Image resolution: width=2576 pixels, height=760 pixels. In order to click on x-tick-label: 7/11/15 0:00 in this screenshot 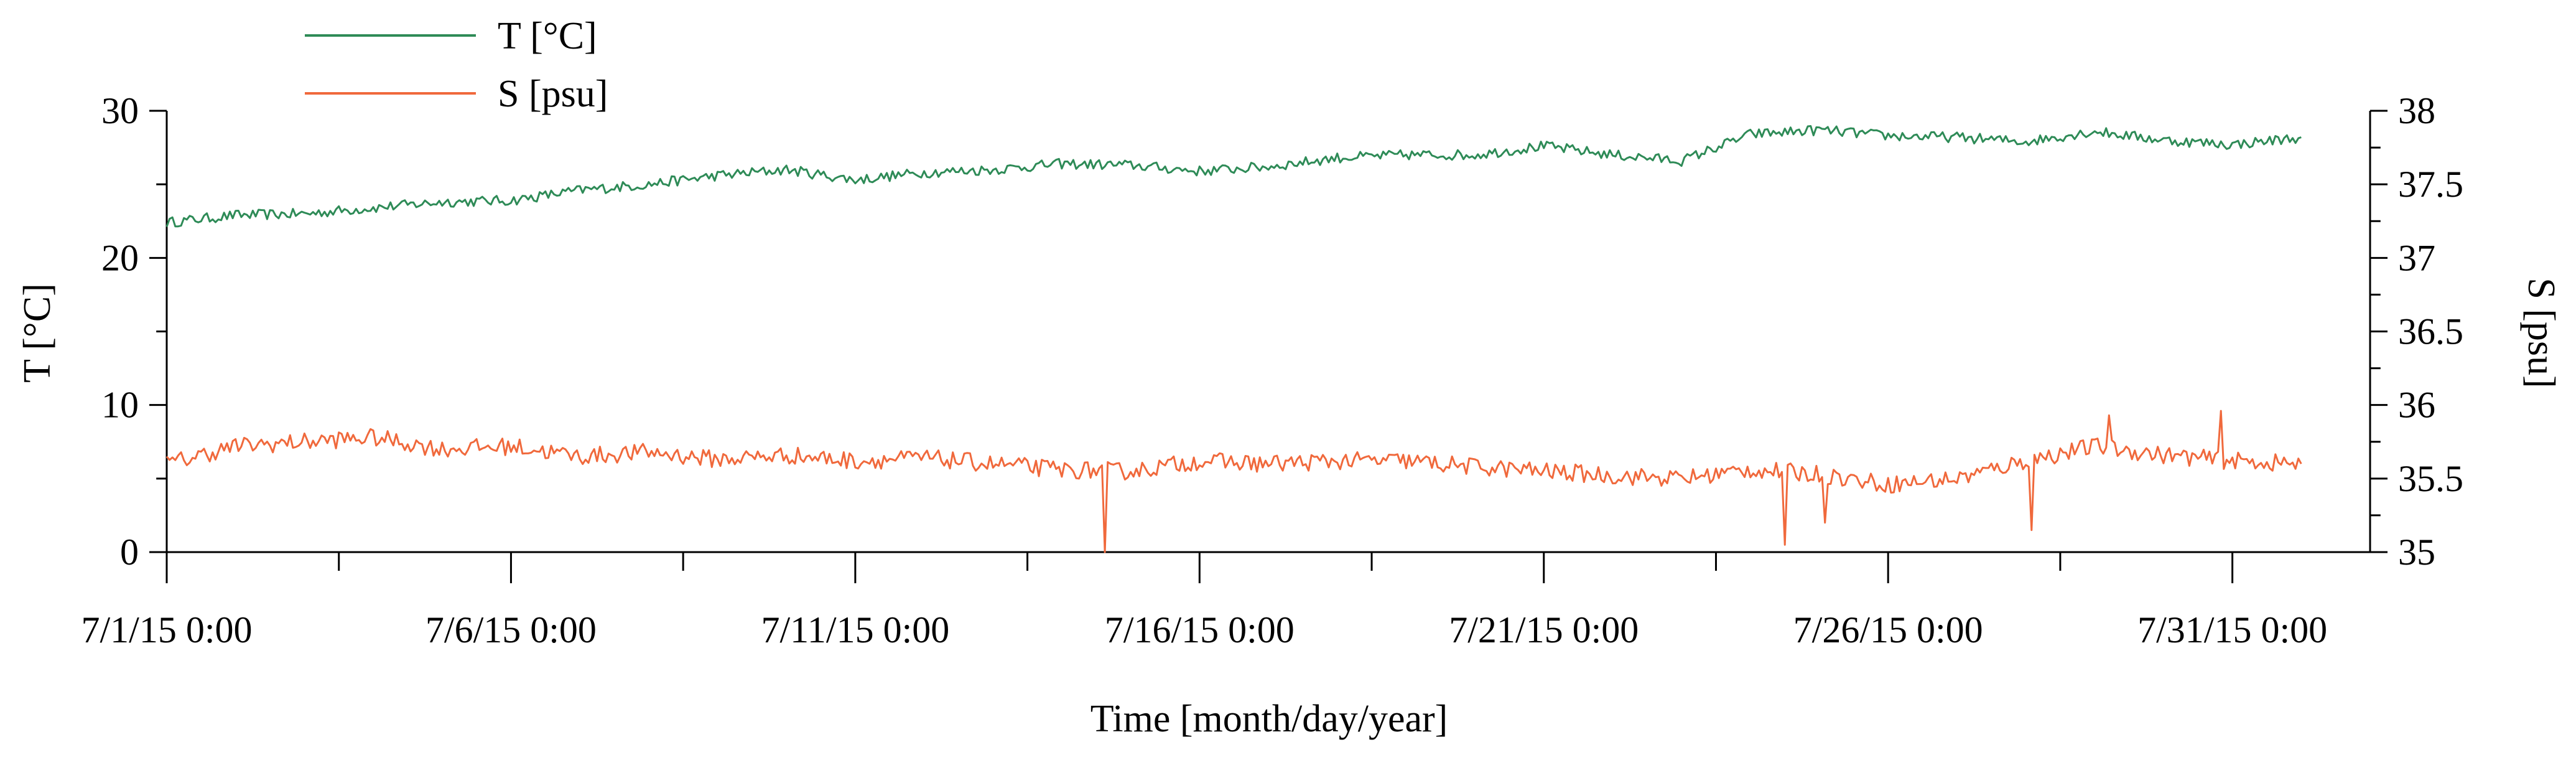, I will do `click(855, 630)`.